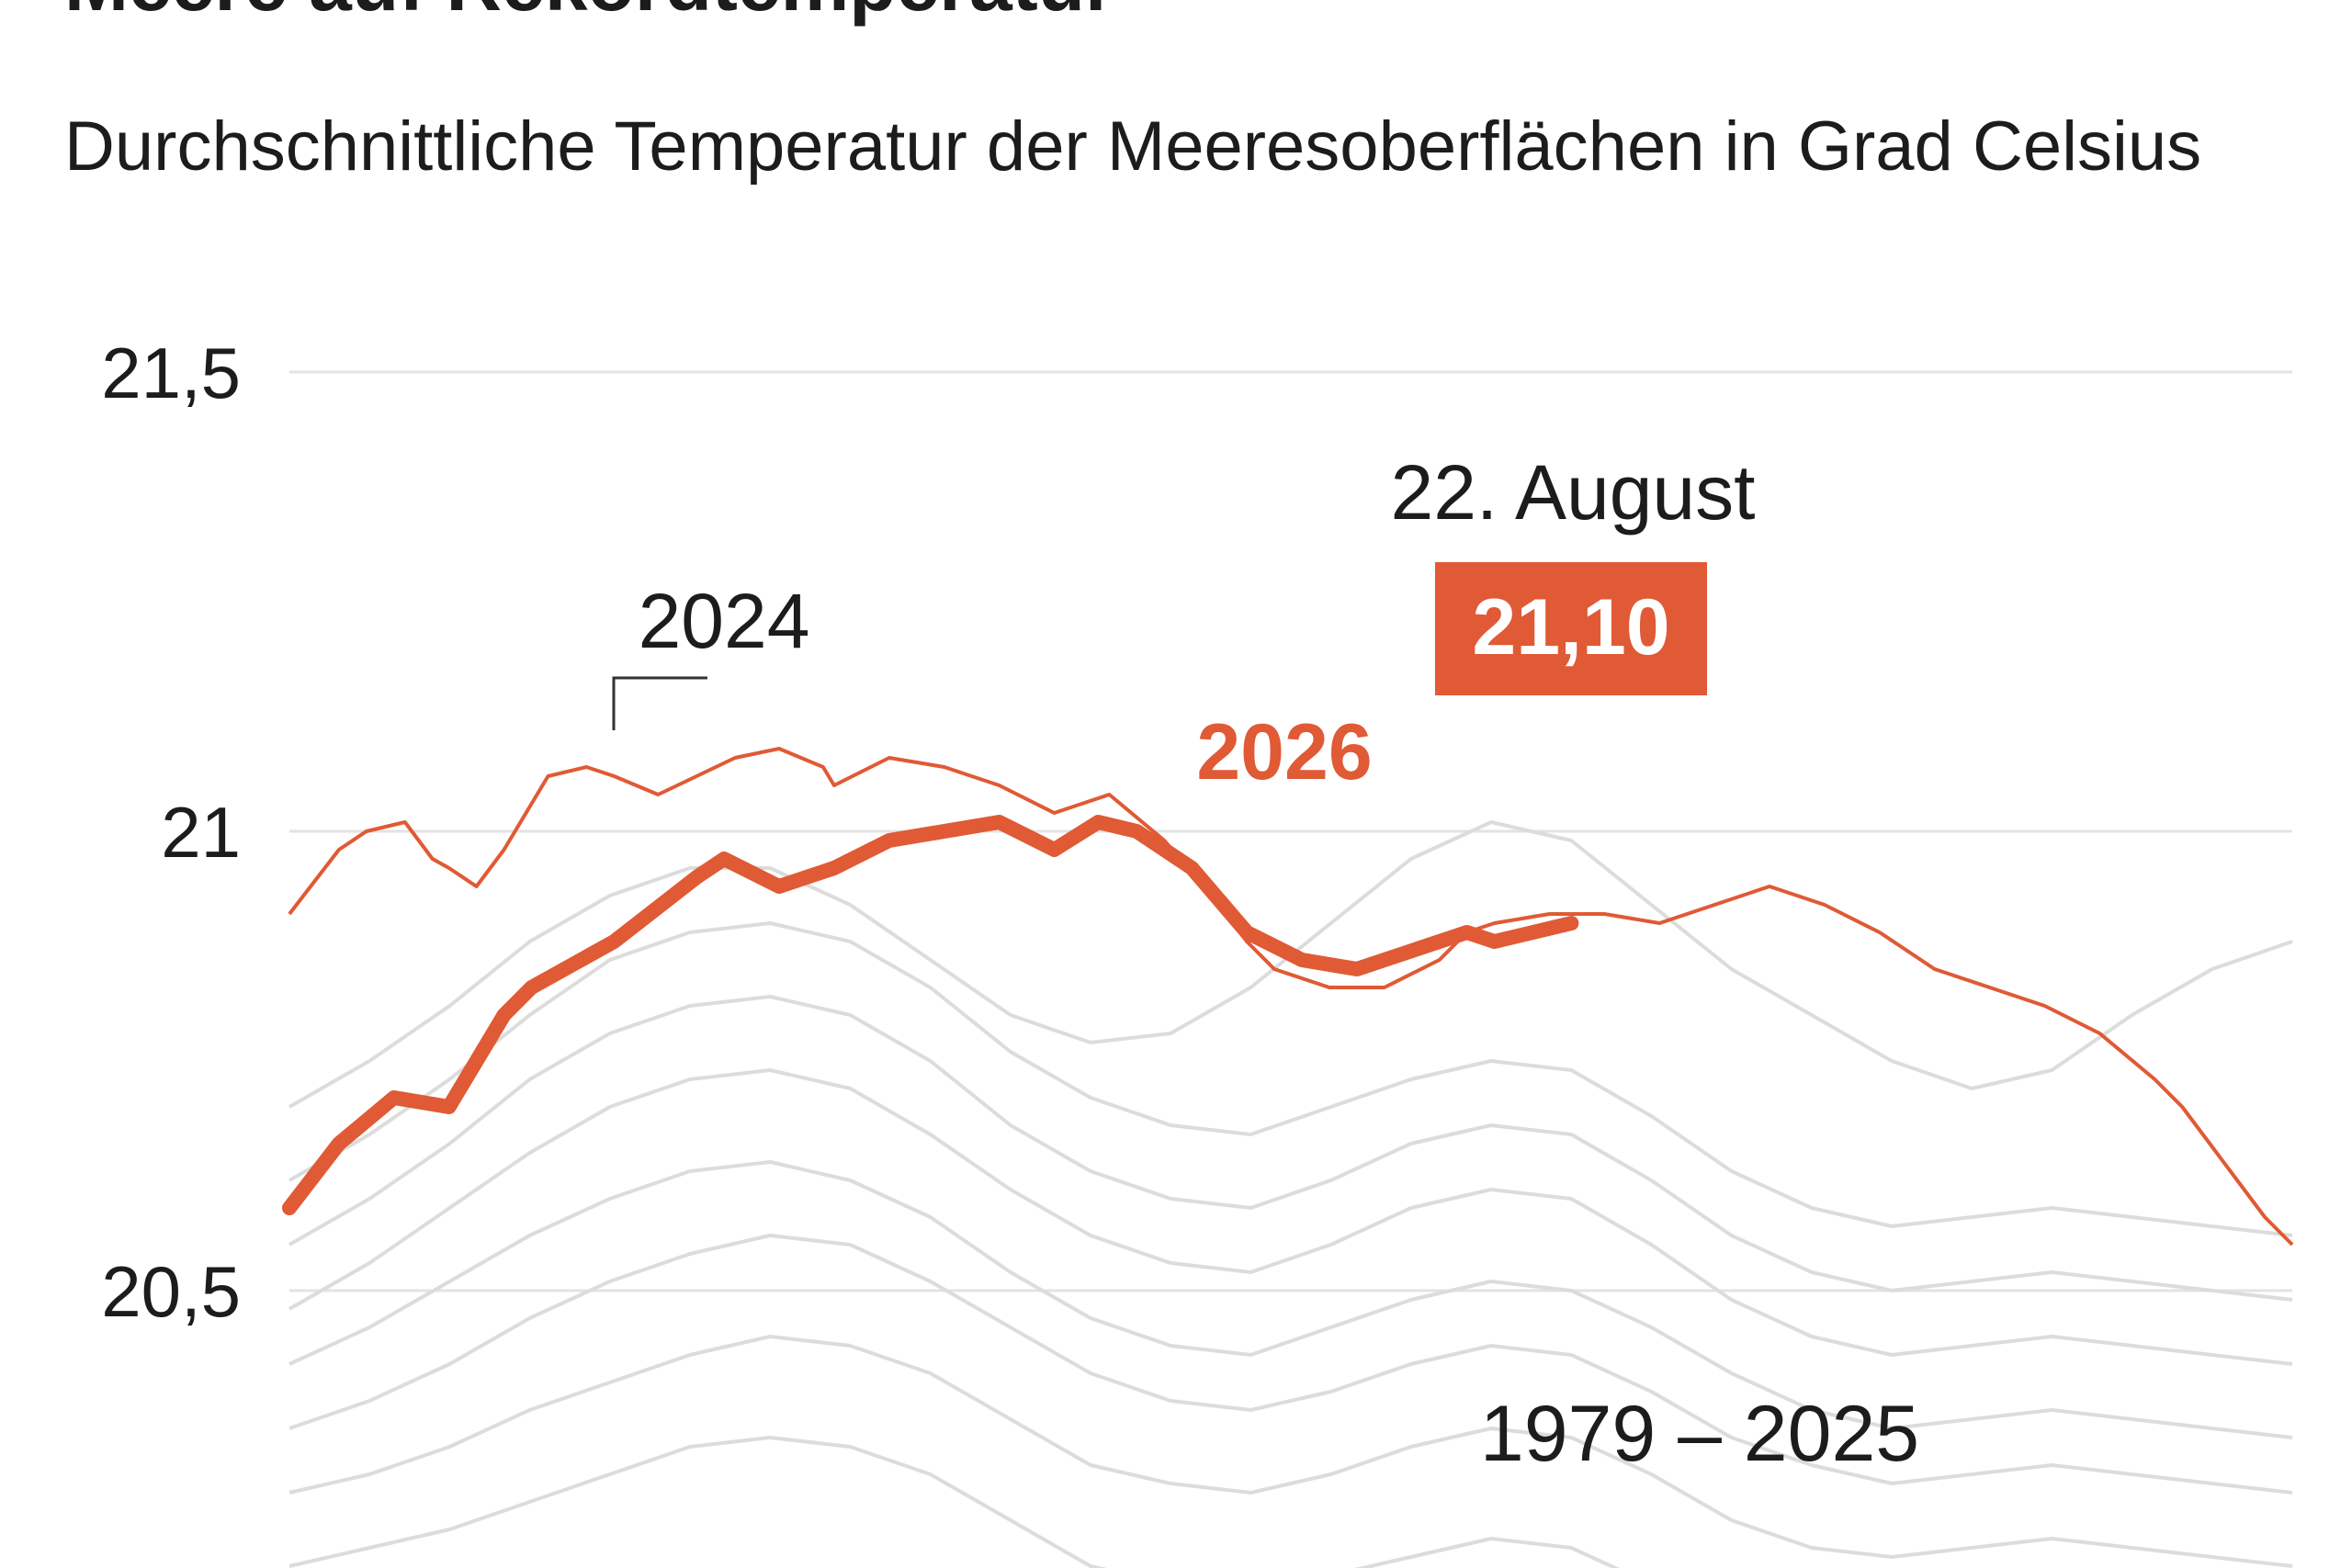  What do you see at coordinates (589, 11) in the screenshot?
I see `chart-title: Meere auf Rekordtemperatur` at bounding box center [589, 11].